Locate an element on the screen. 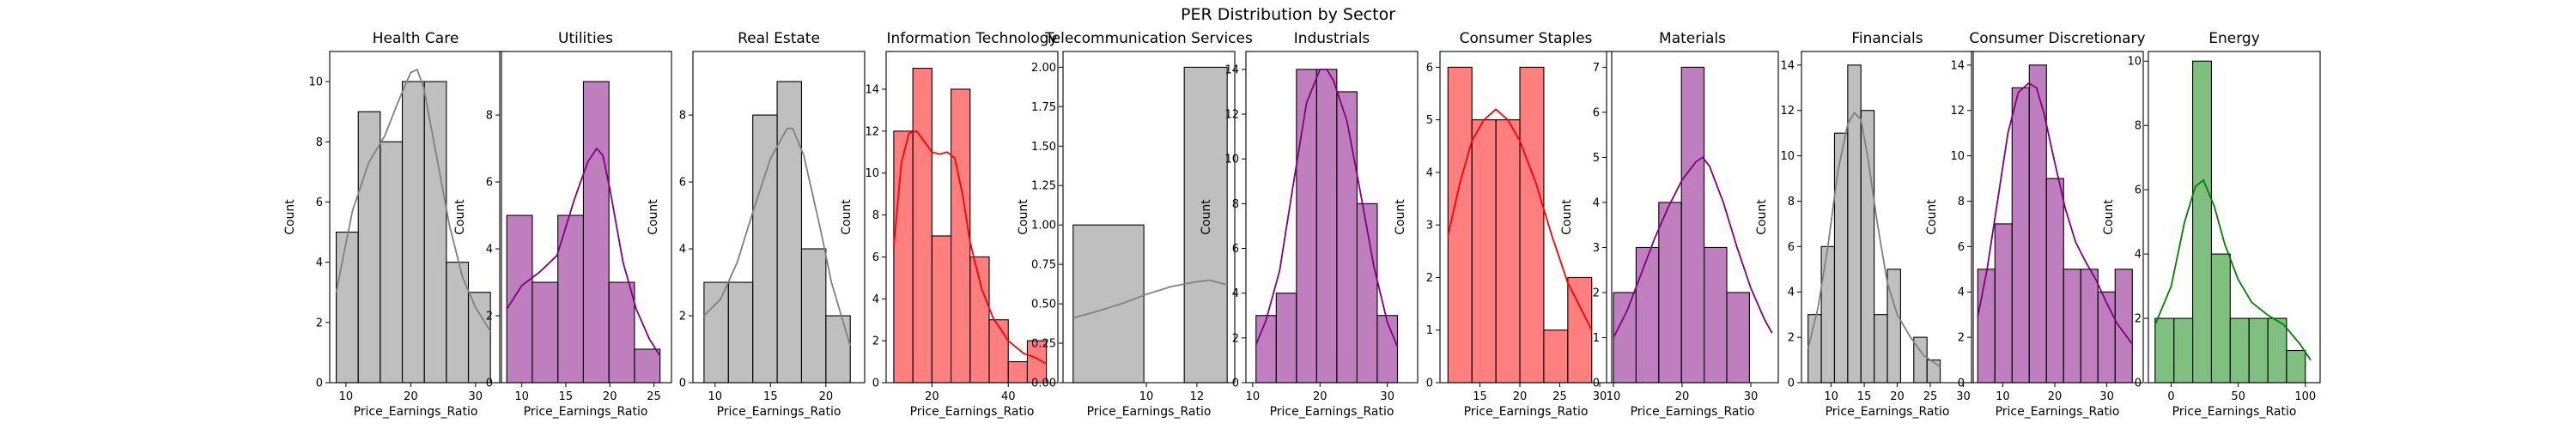 The width and height of the screenshot is (2576, 429). y-tick-label: 7 is located at coordinates (1597, 68).